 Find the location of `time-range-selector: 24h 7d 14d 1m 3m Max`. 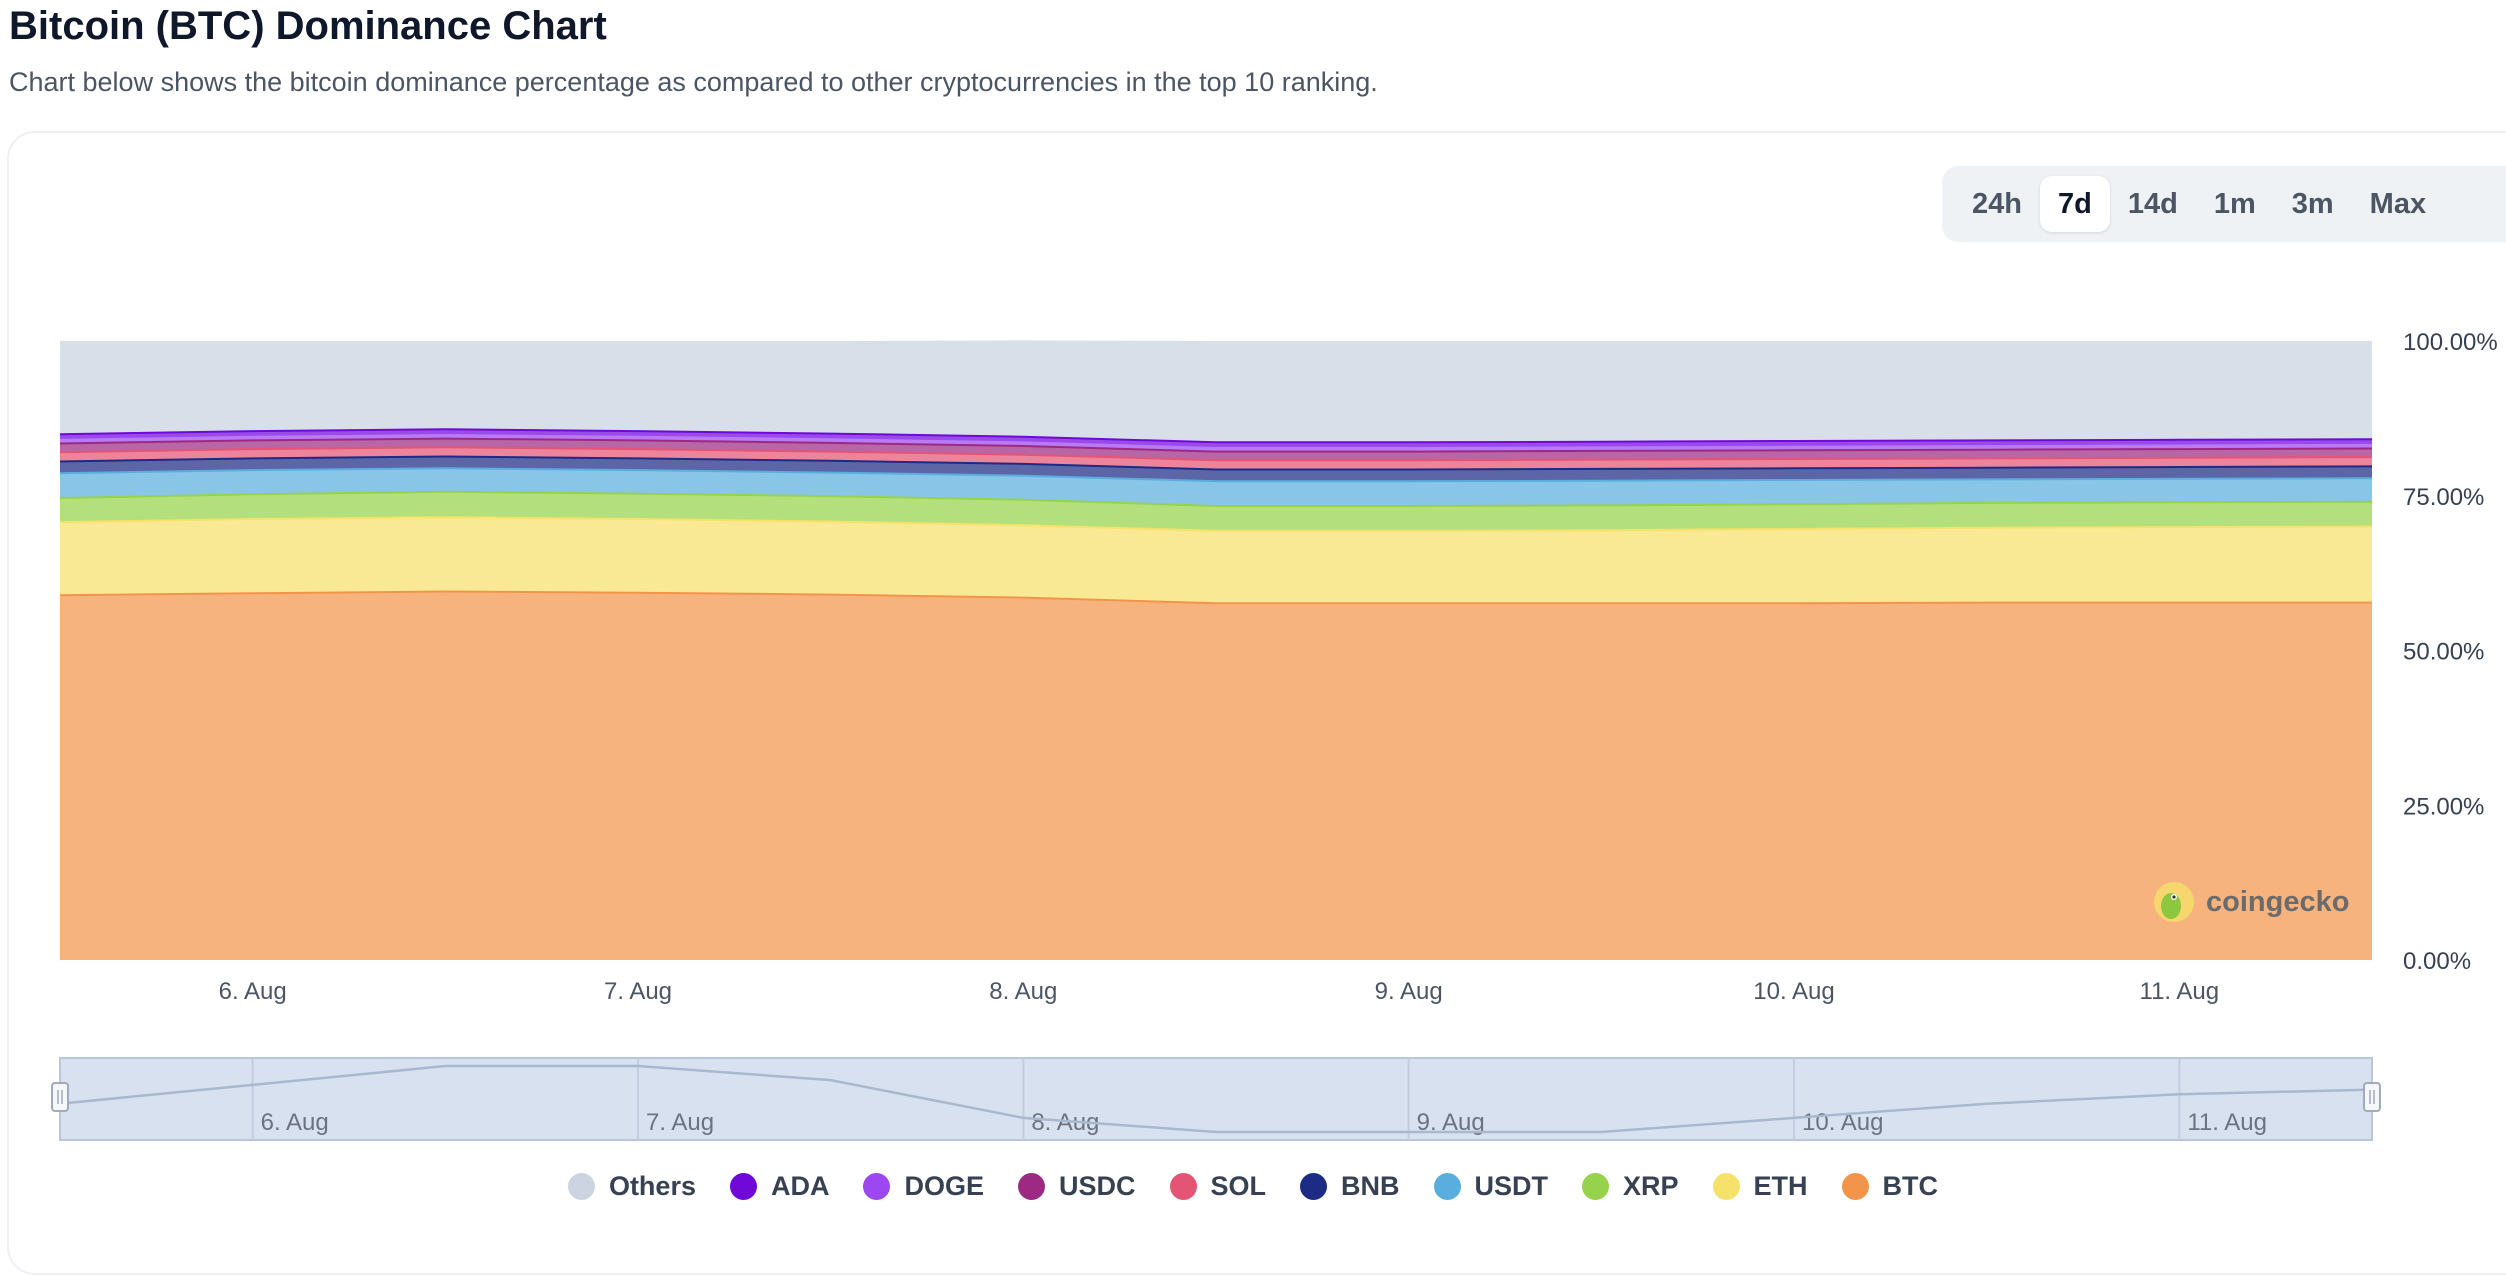

time-range-selector: 24h 7d 14d 1m 3m Max is located at coordinates (2224, 204).